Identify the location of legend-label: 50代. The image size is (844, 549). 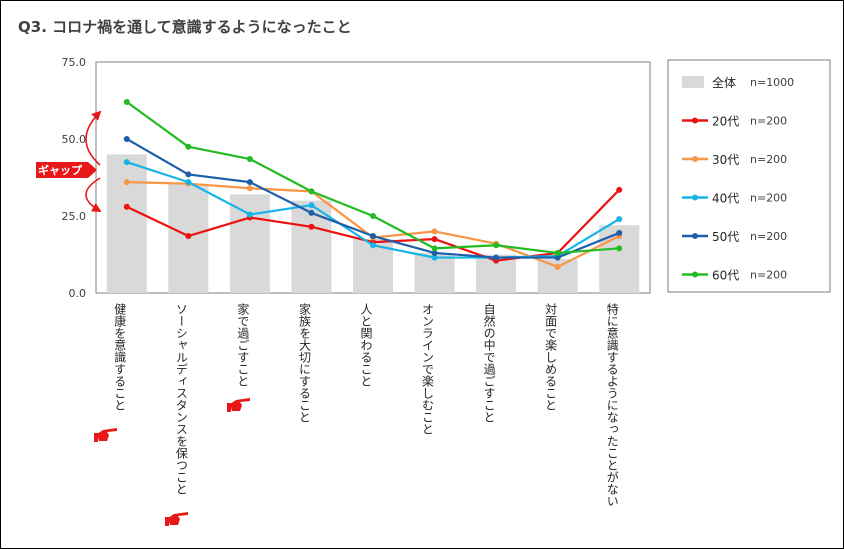
(725, 237).